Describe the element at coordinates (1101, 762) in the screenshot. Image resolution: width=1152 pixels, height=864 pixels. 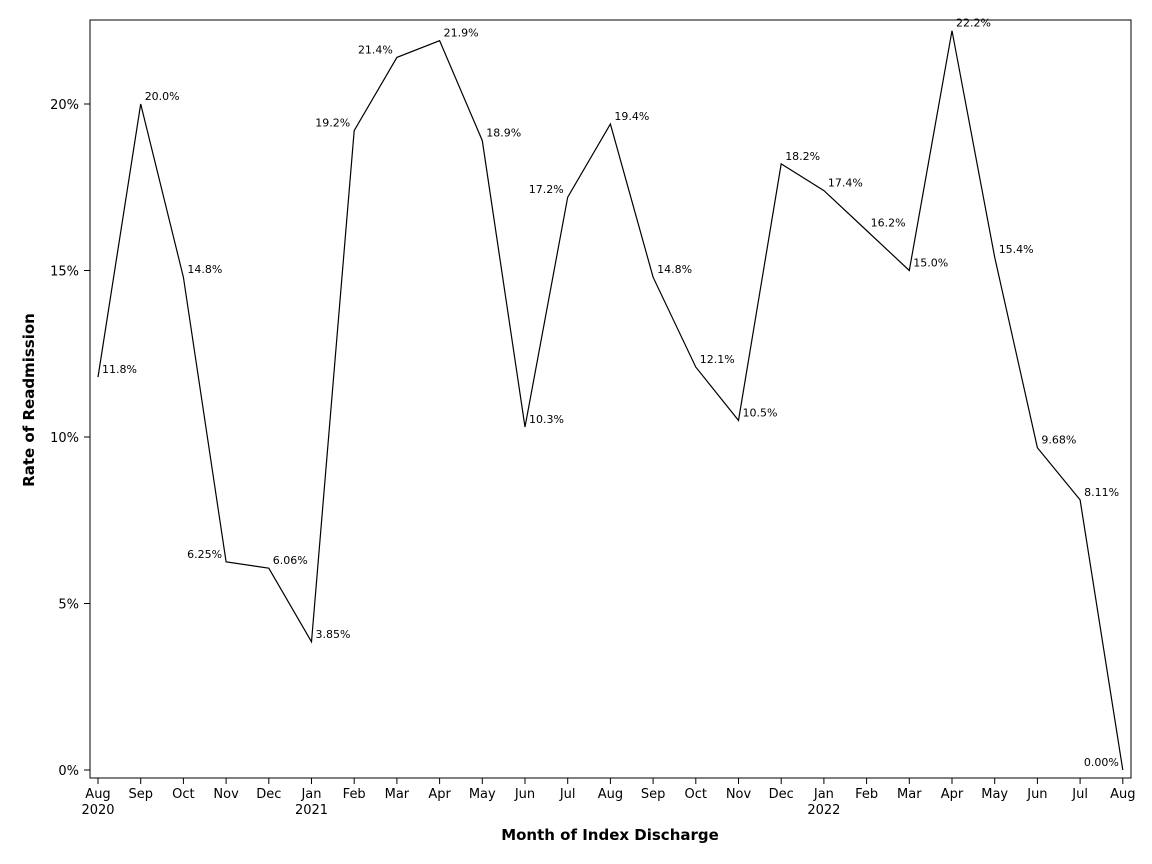
I see `data-label: 0.00%` at that location.